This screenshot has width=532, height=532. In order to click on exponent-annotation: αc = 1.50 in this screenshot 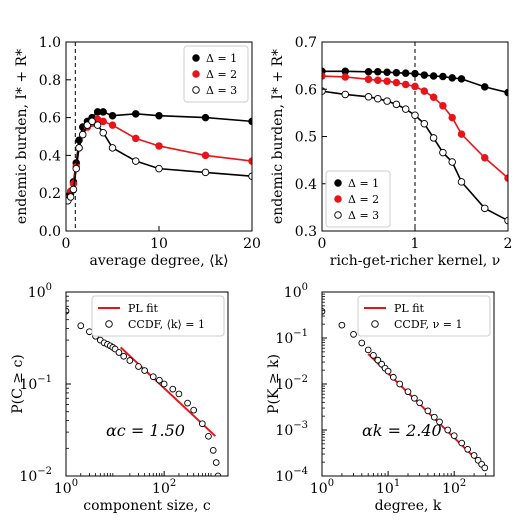, I will do `click(145, 430)`.